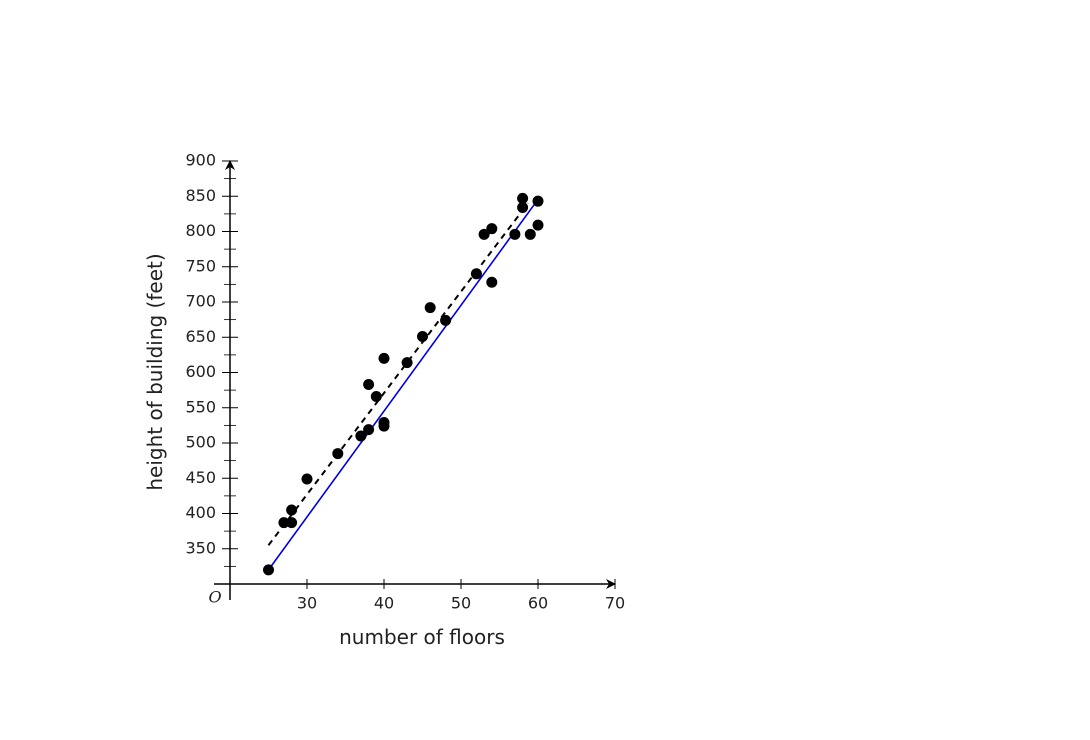  I want to click on dashed-line, so click(398, 374).